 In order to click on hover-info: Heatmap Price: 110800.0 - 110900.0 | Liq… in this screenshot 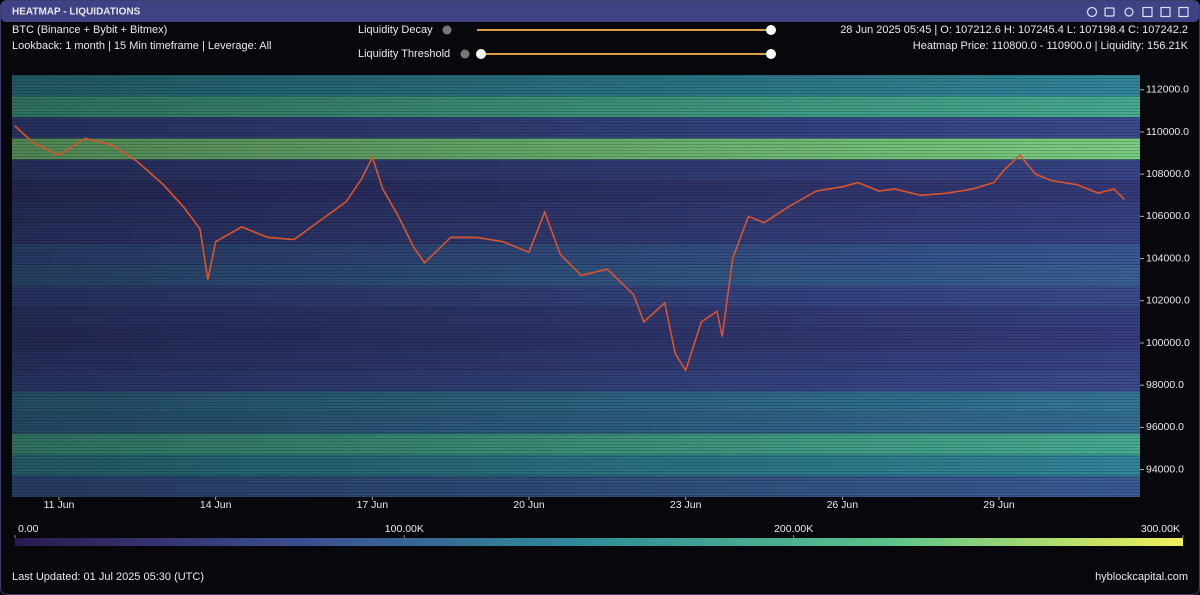, I will do `click(1051, 46)`.